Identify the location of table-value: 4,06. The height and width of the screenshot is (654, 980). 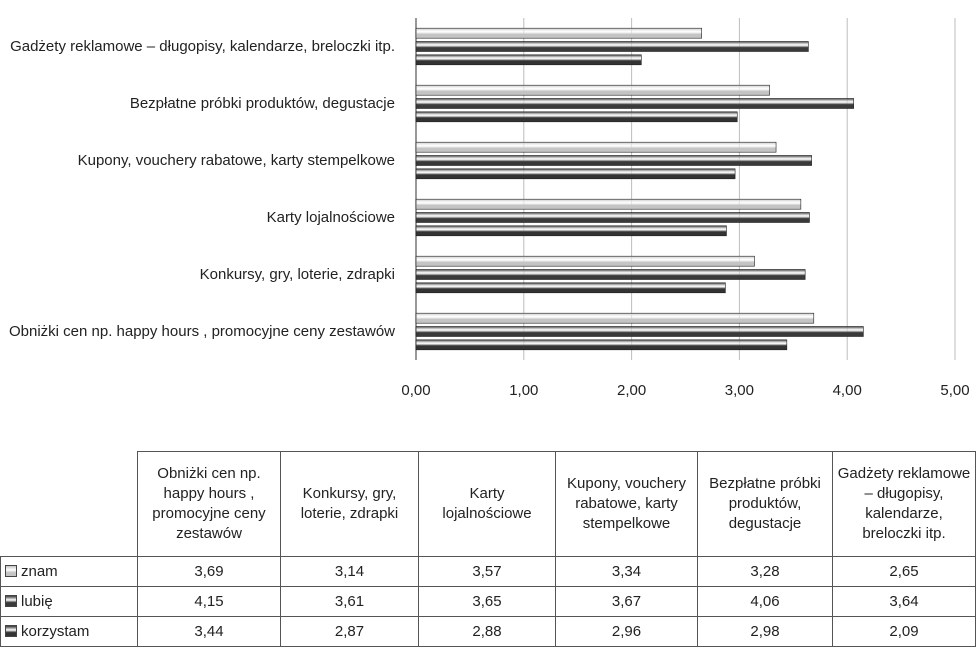
(765, 601).